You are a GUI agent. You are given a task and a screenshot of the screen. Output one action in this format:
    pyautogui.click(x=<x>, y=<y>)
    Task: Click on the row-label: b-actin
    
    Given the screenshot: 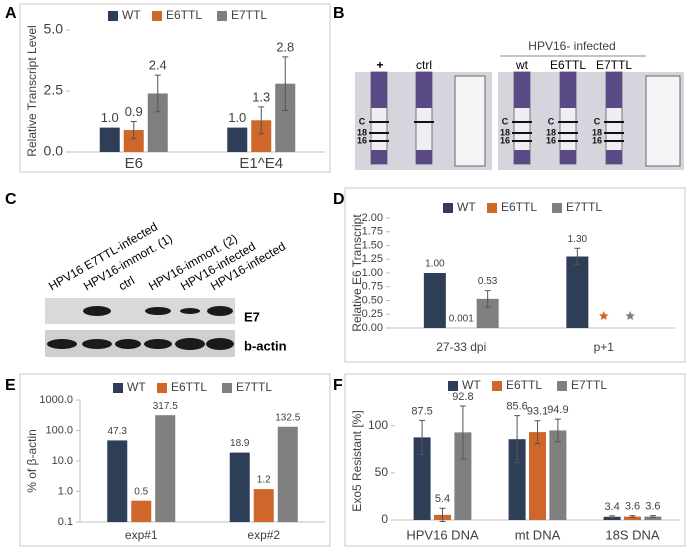 What is the action you would take?
    pyautogui.click(x=265, y=345)
    